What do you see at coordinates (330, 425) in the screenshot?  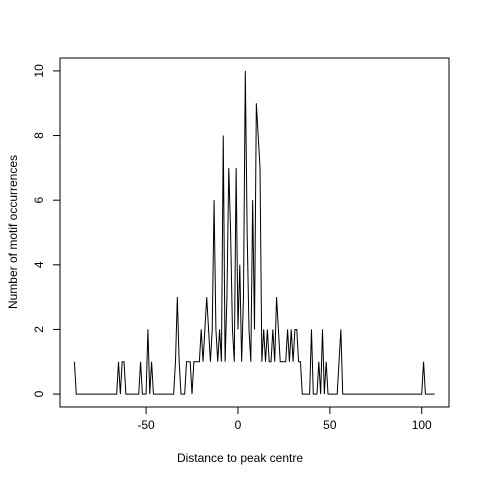 I see `x-tick-label: 50` at bounding box center [330, 425].